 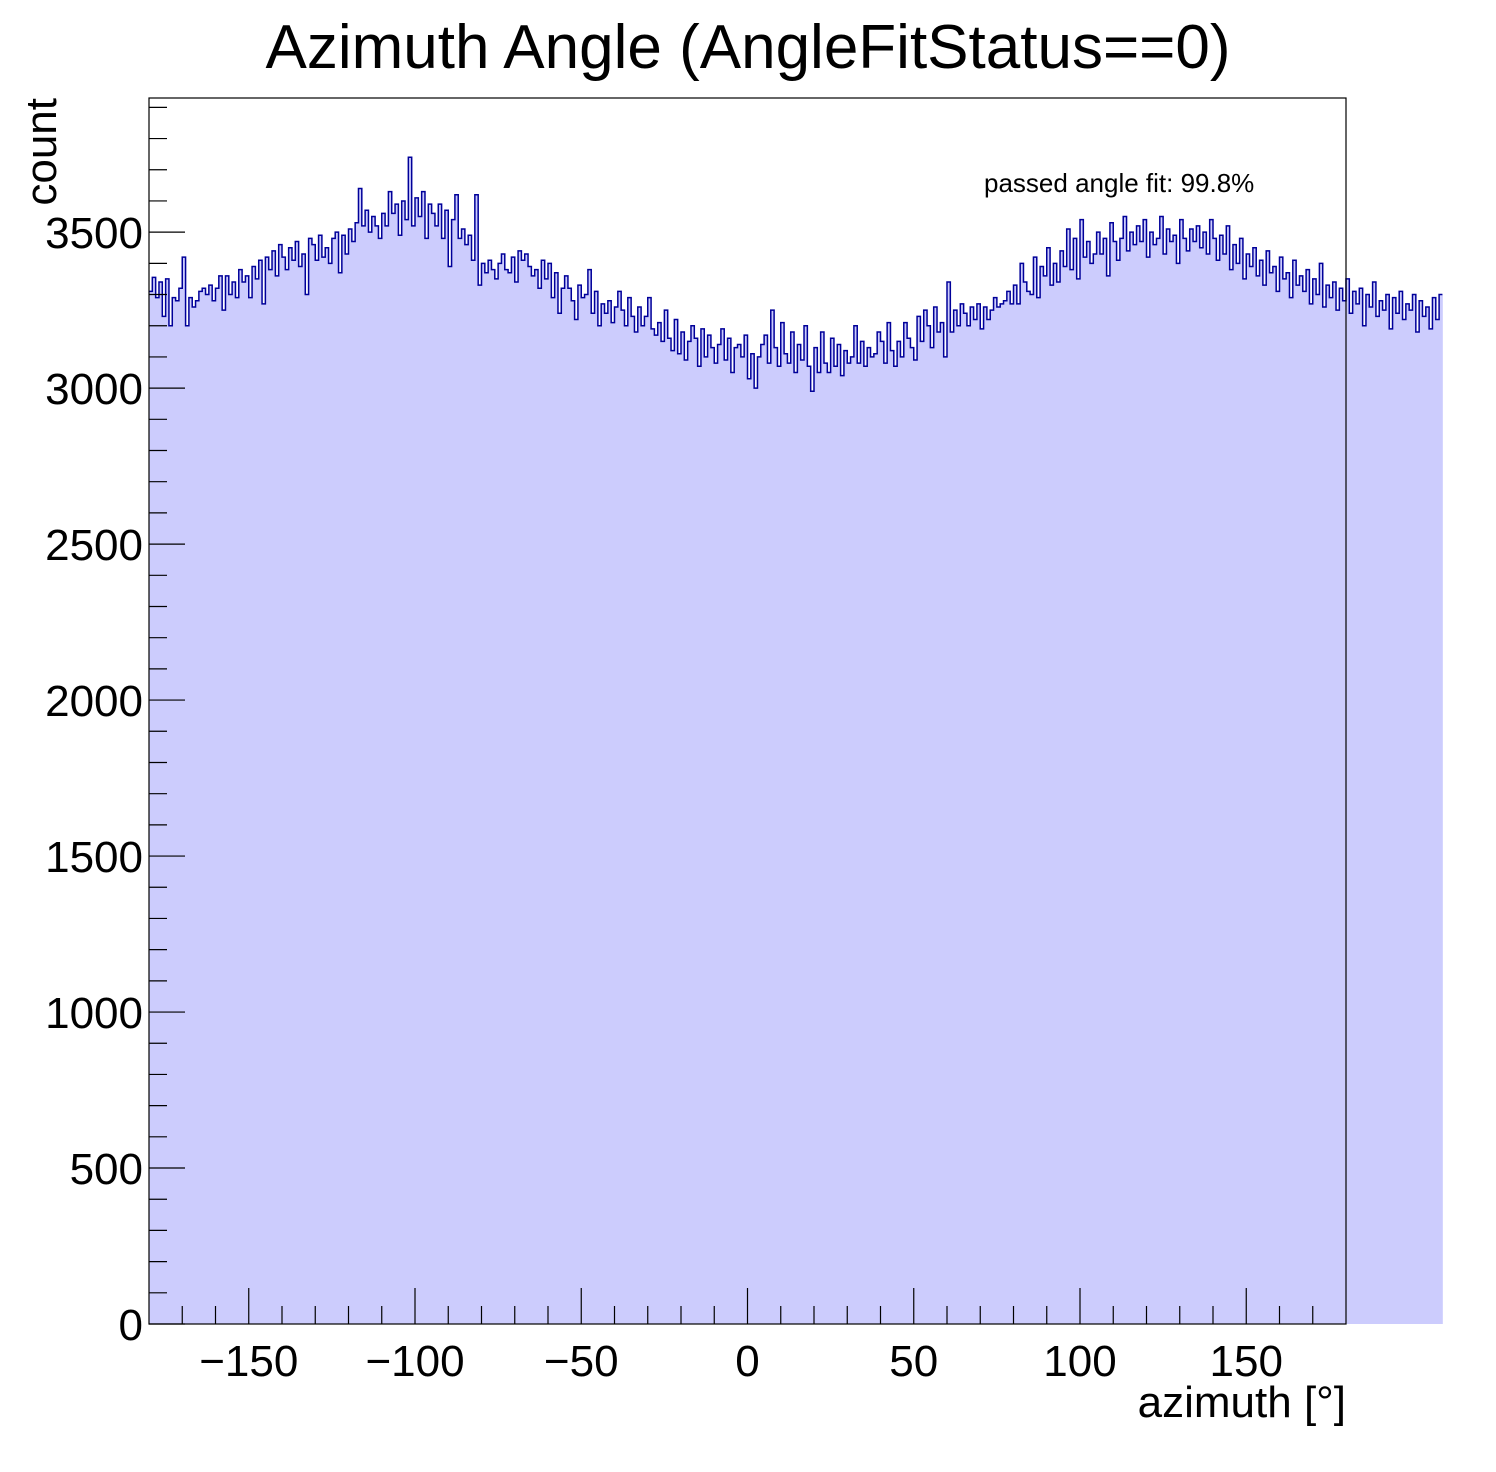 What do you see at coordinates (414, 1361) in the screenshot?
I see `x-tick-label: −100` at bounding box center [414, 1361].